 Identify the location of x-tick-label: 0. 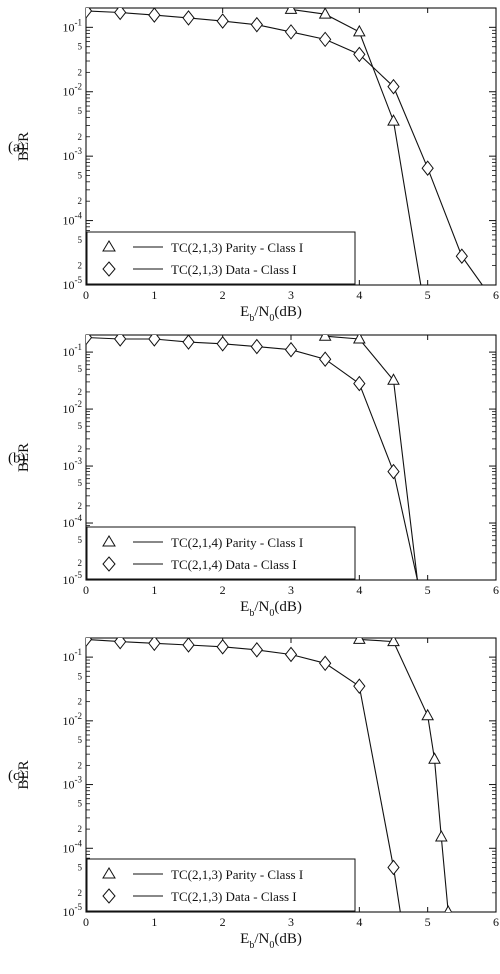
(86, 590).